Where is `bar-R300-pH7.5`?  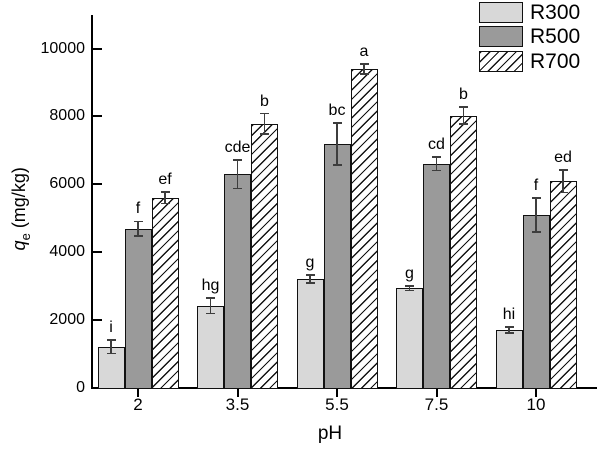
bar-R300-pH7.5 is located at coordinates (409, 338).